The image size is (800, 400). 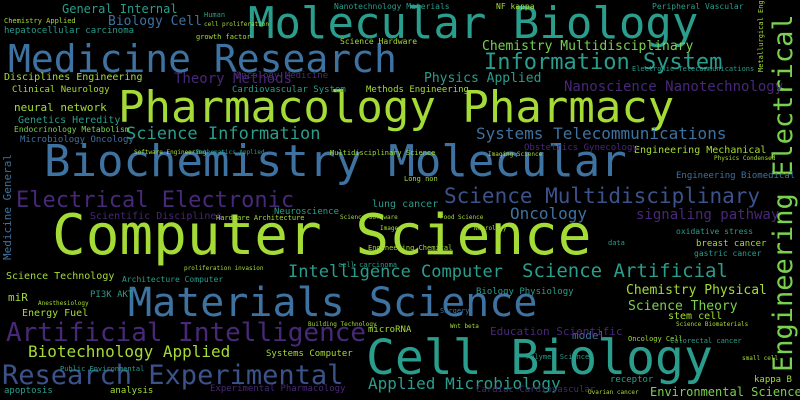 What do you see at coordinates (60, 107) in the screenshot?
I see `word-neural-network: neural network` at bounding box center [60, 107].